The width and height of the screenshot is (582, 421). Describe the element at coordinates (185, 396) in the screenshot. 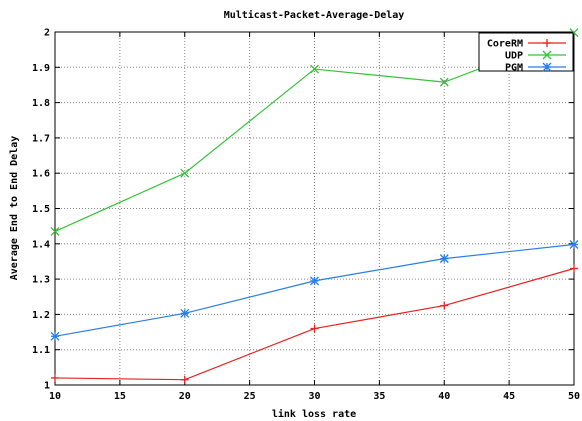

I see `x-tick-label: 20` at that location.